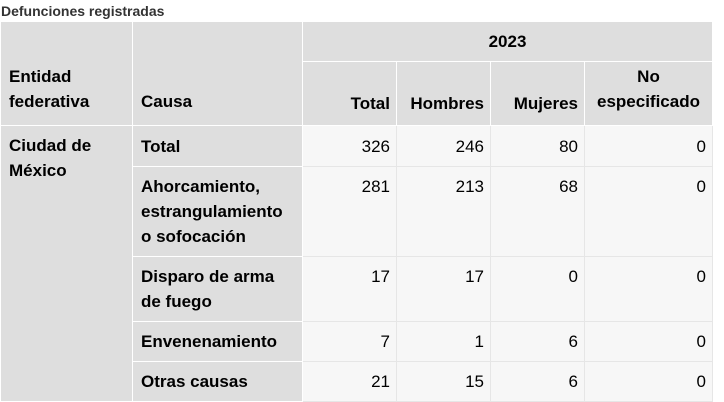 This screenshot has height=402, width=724. Describe the element at coordinates (537, 146) in the screenshot. I see `cell-mujeres: 80` at that location.